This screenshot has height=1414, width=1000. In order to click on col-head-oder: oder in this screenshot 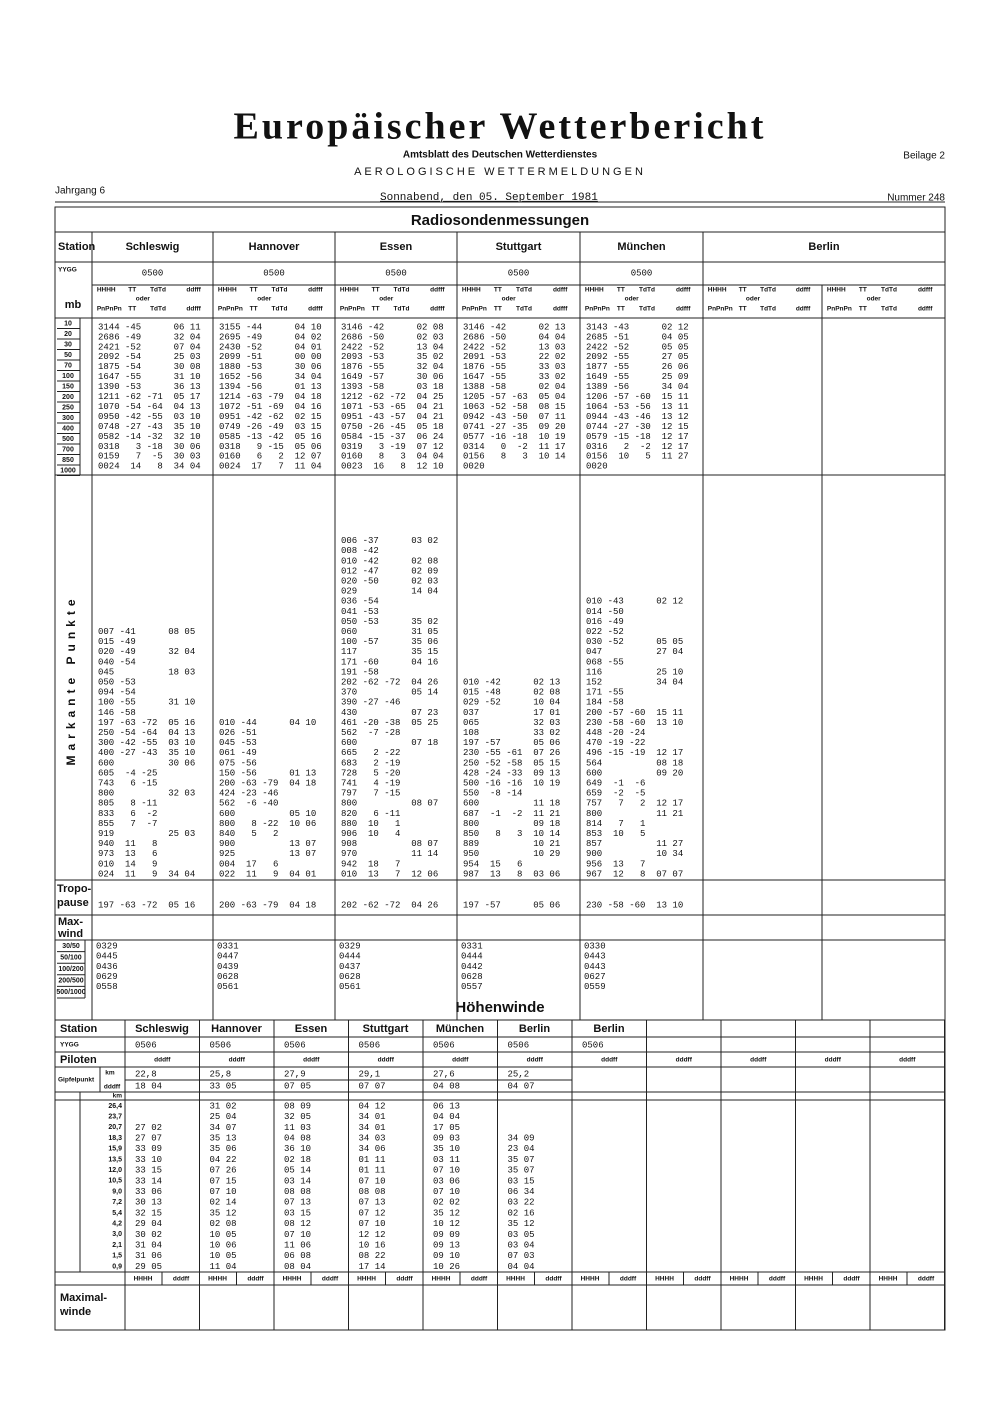, I will do `click(509, 299)`.